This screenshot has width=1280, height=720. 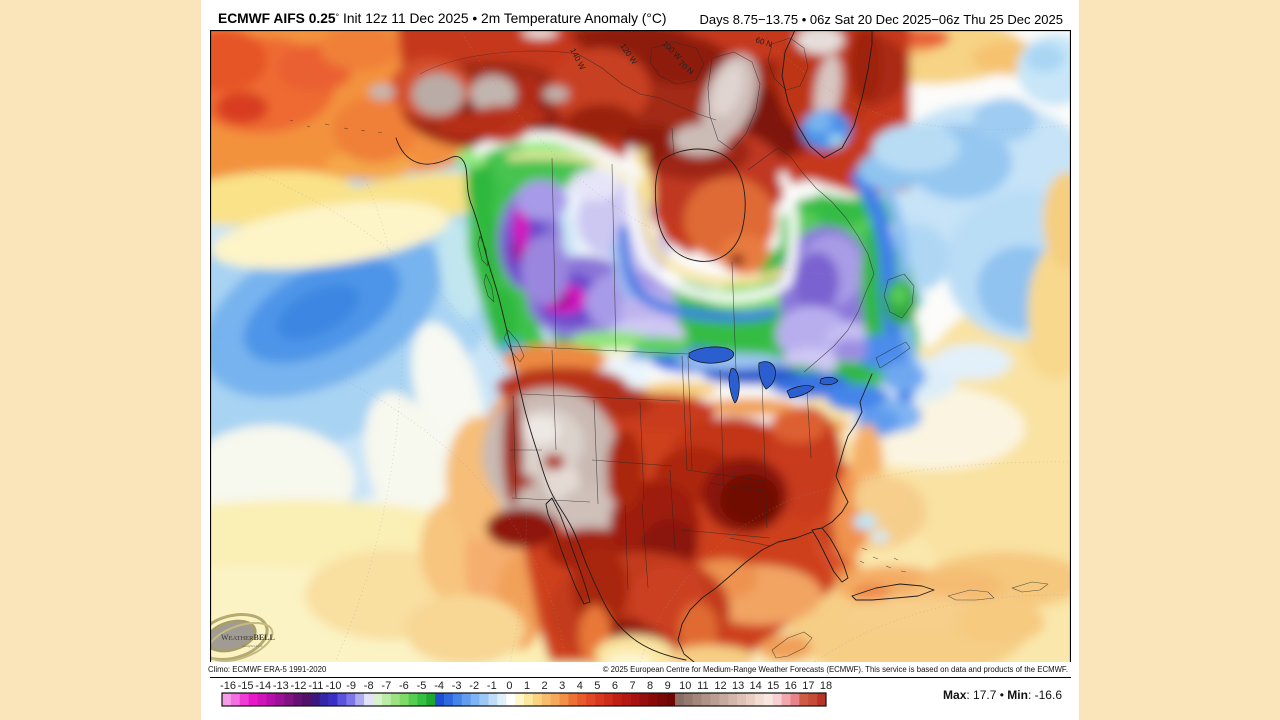 What do you see at coordinates (248, 637) in the screenshot?
I see `svg-text: WEATHERBELL` at bounding box center [248, 637].